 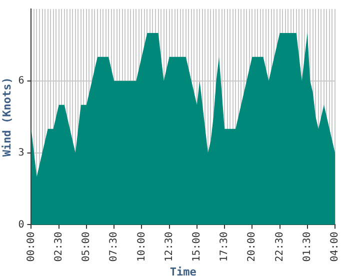 What do you see at coordinates (21, 80) in the screenshot?
I see `y-tick-label: 6` at bounding box center [21, 80].